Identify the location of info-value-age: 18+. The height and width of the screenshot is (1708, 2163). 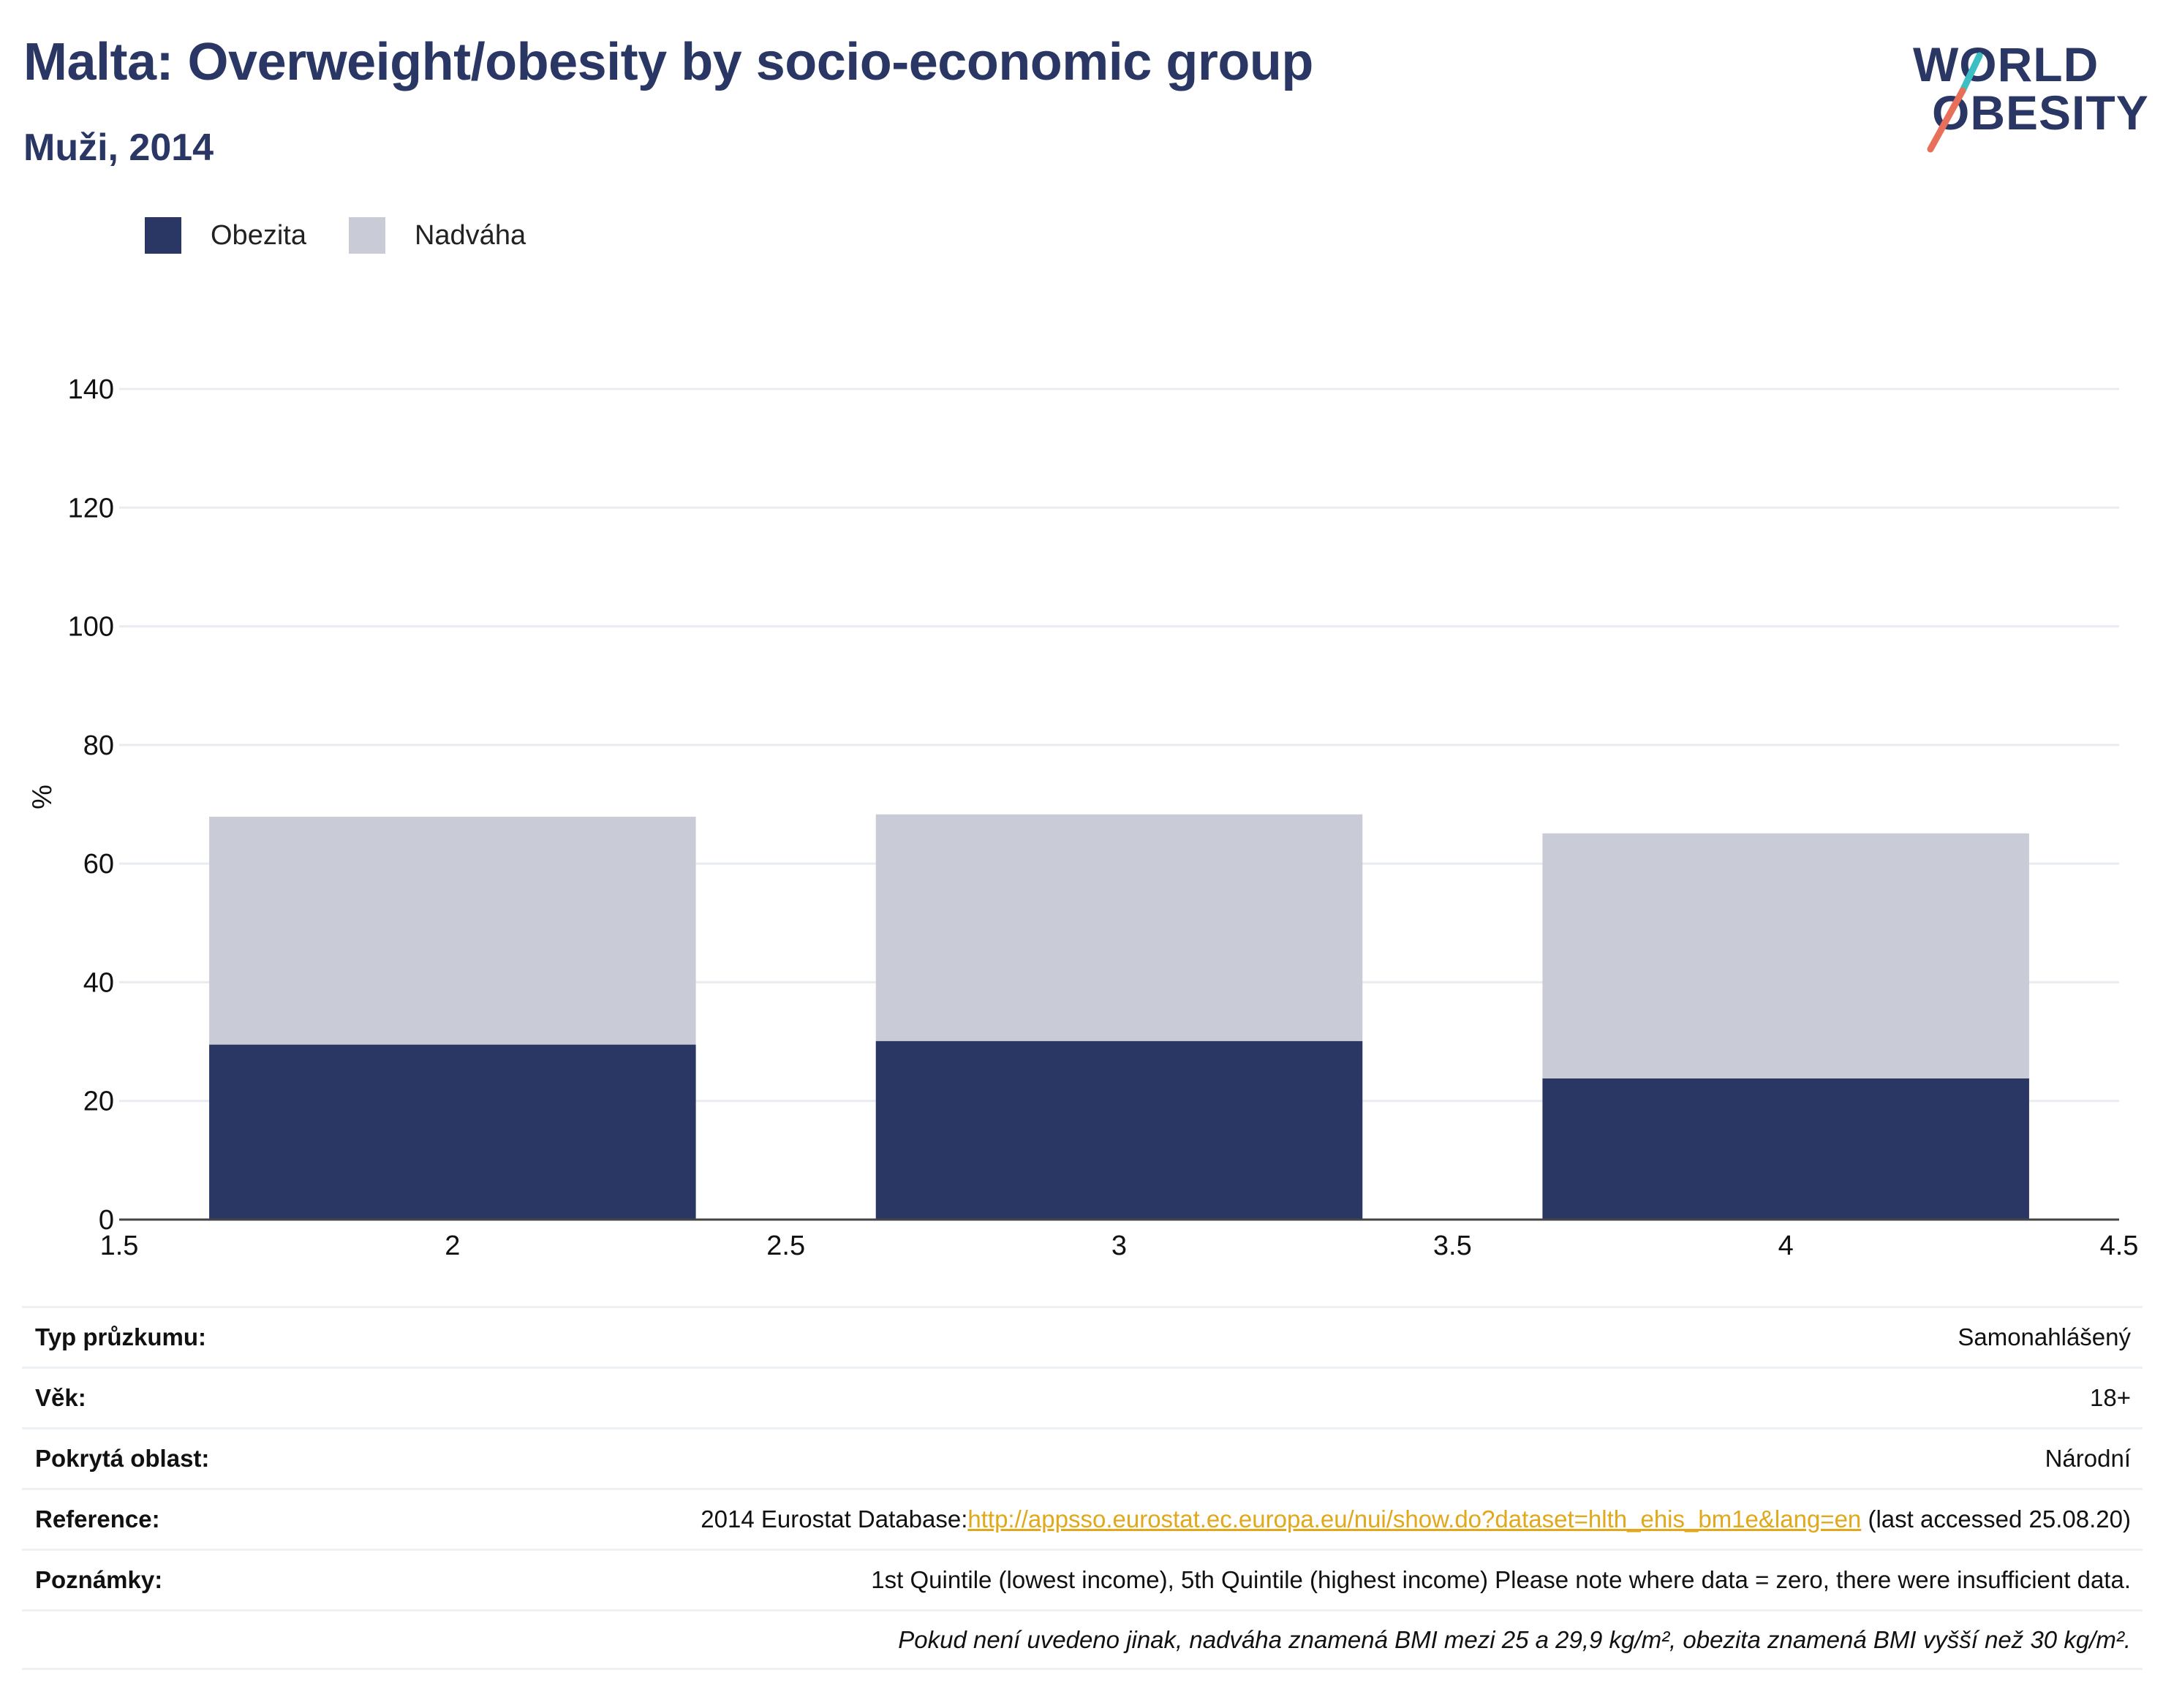
(2111, 1397).